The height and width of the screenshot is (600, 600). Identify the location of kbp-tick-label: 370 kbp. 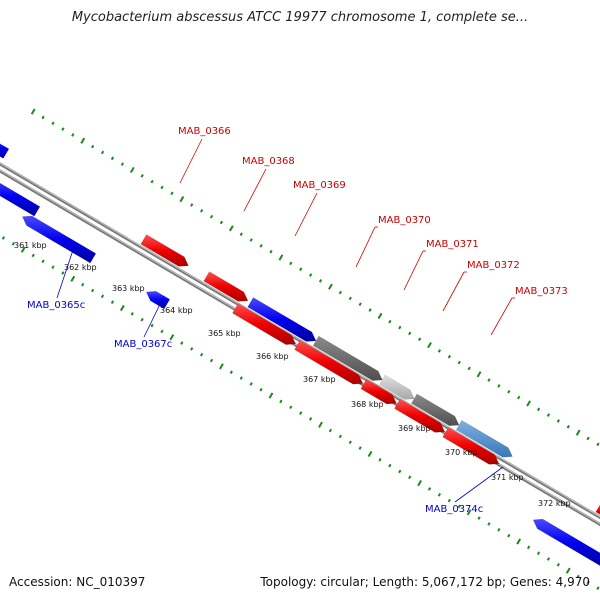
(461, 452).